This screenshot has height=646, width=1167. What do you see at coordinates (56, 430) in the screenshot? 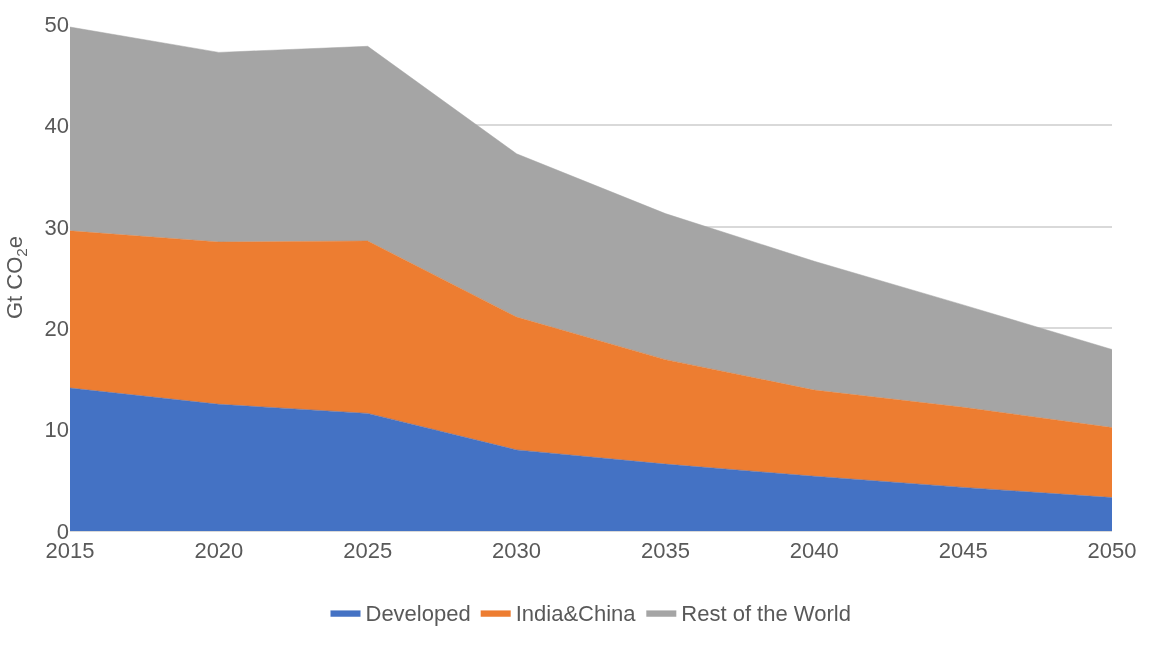
I see `y-tick-label: 10` at bounding box center [56, 430].